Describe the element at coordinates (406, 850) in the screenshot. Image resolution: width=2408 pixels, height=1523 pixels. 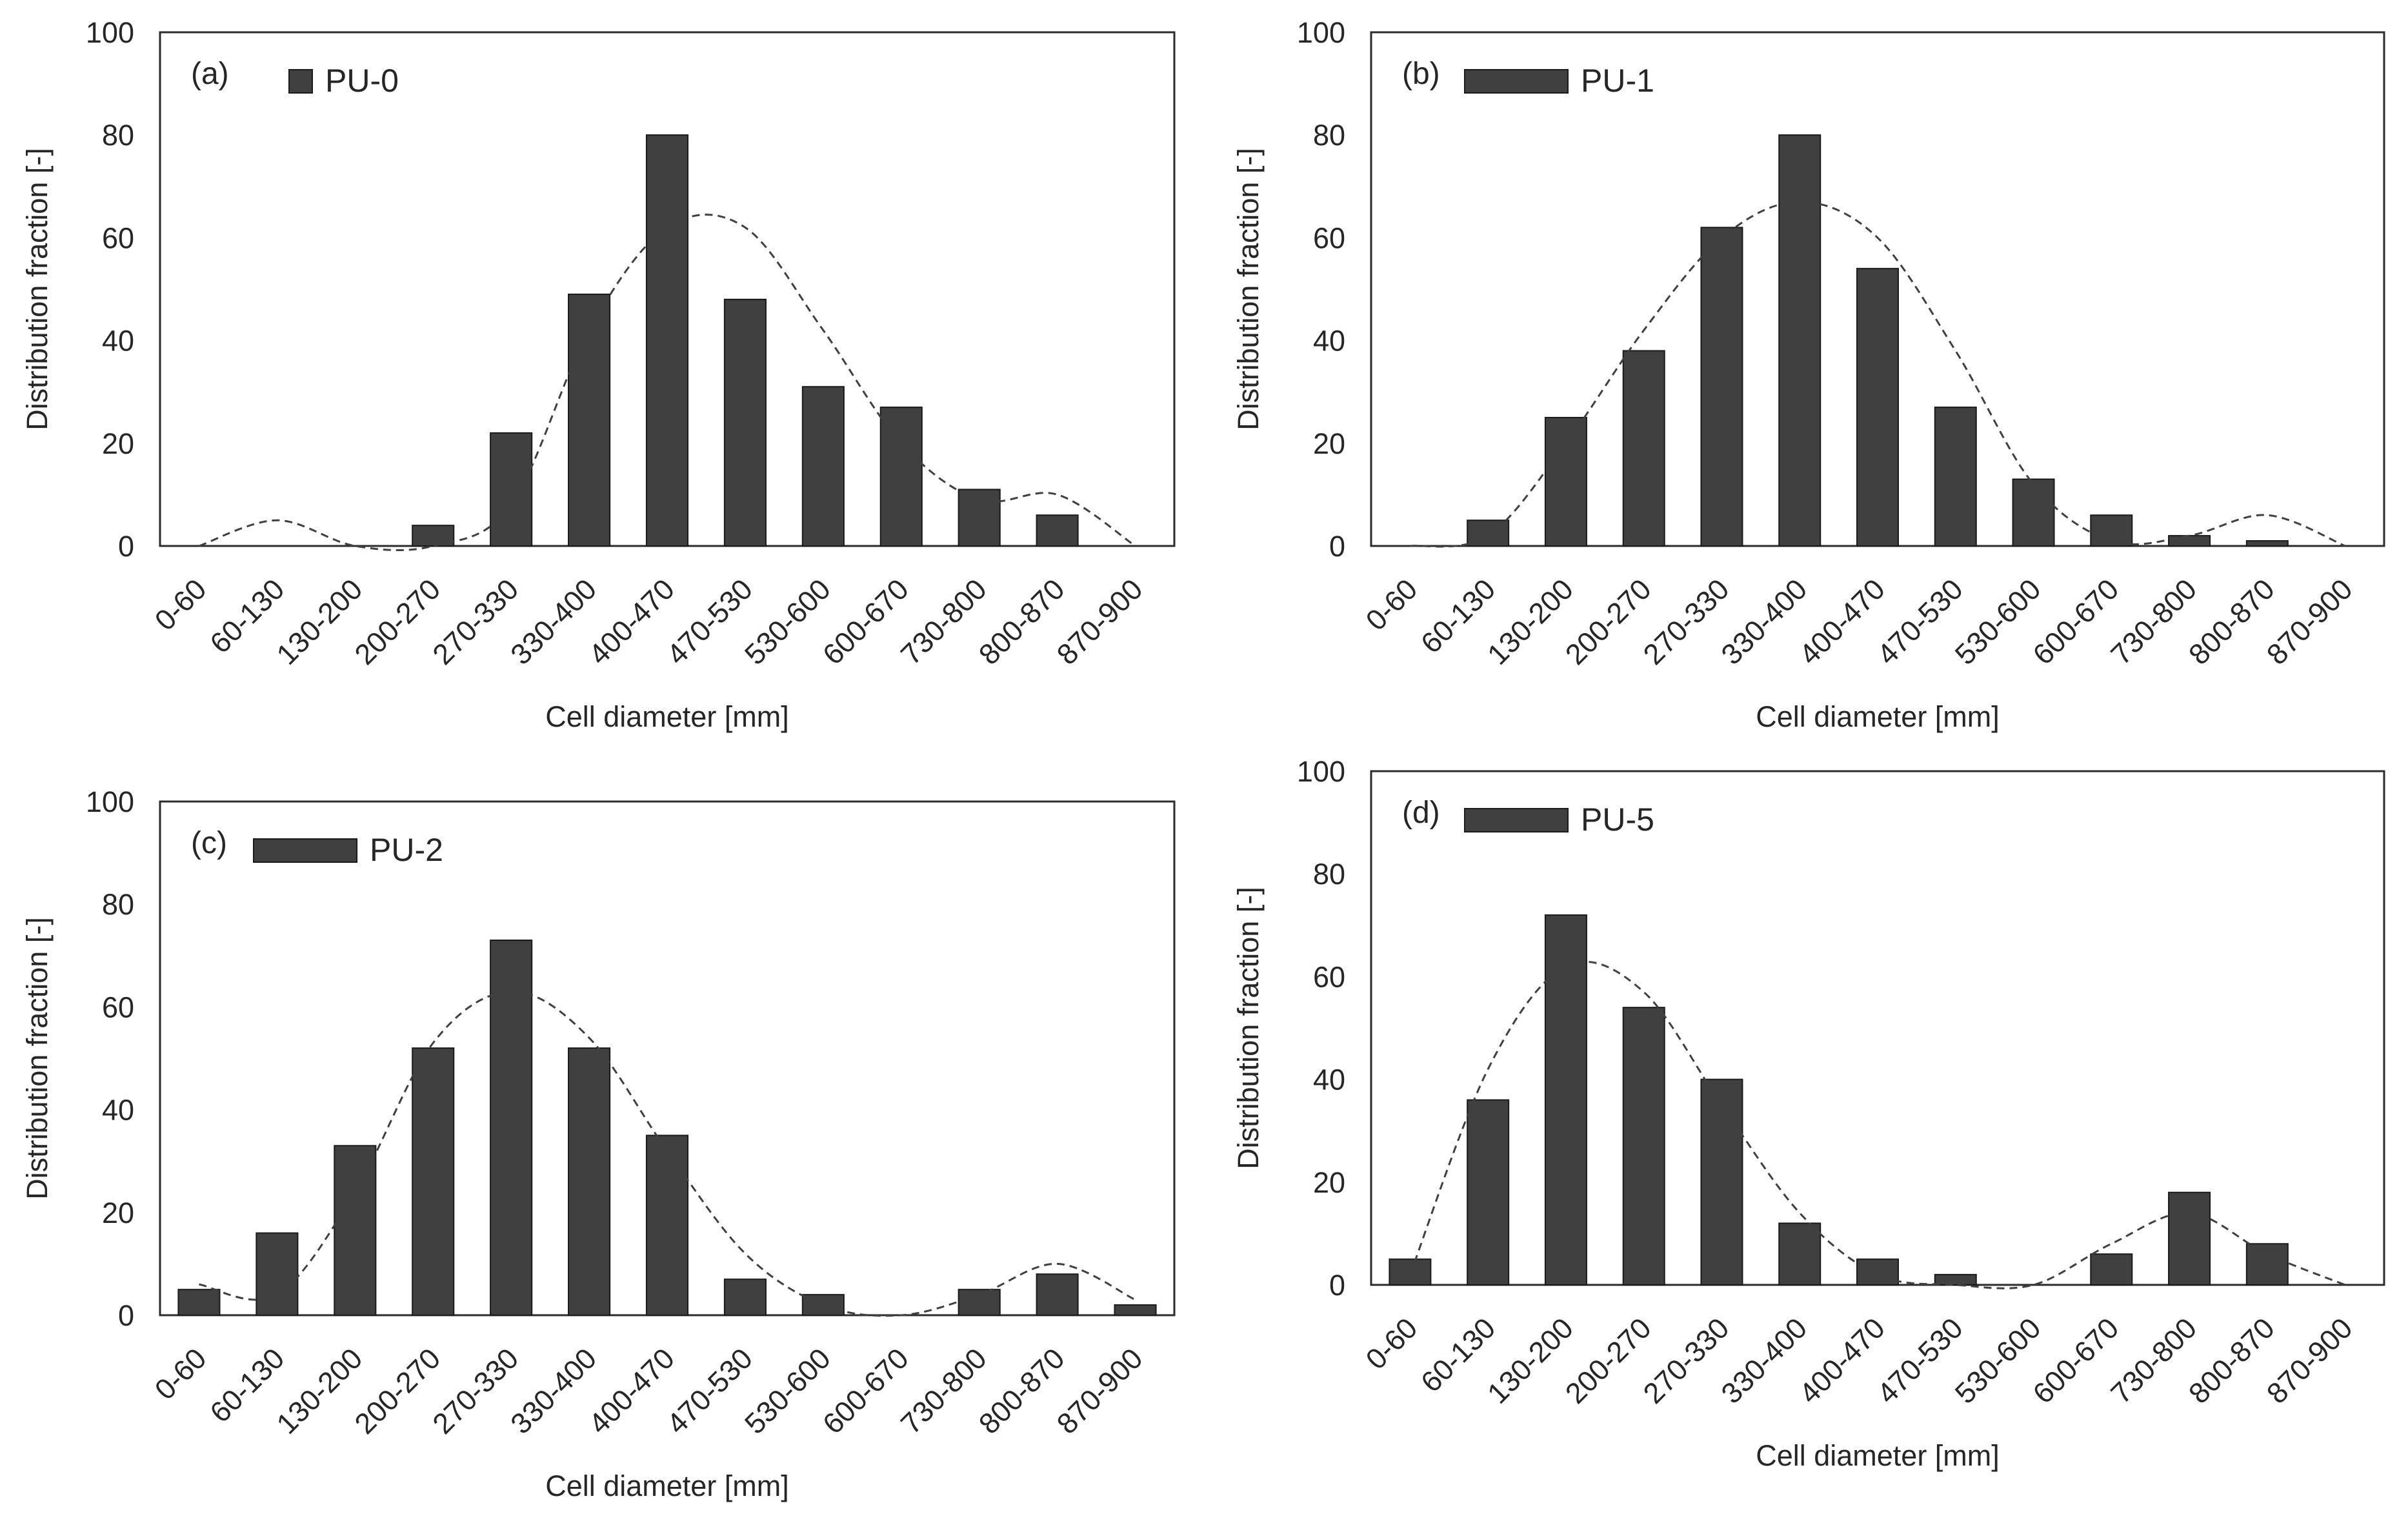
I see `legend-label: PU-2` at that location.